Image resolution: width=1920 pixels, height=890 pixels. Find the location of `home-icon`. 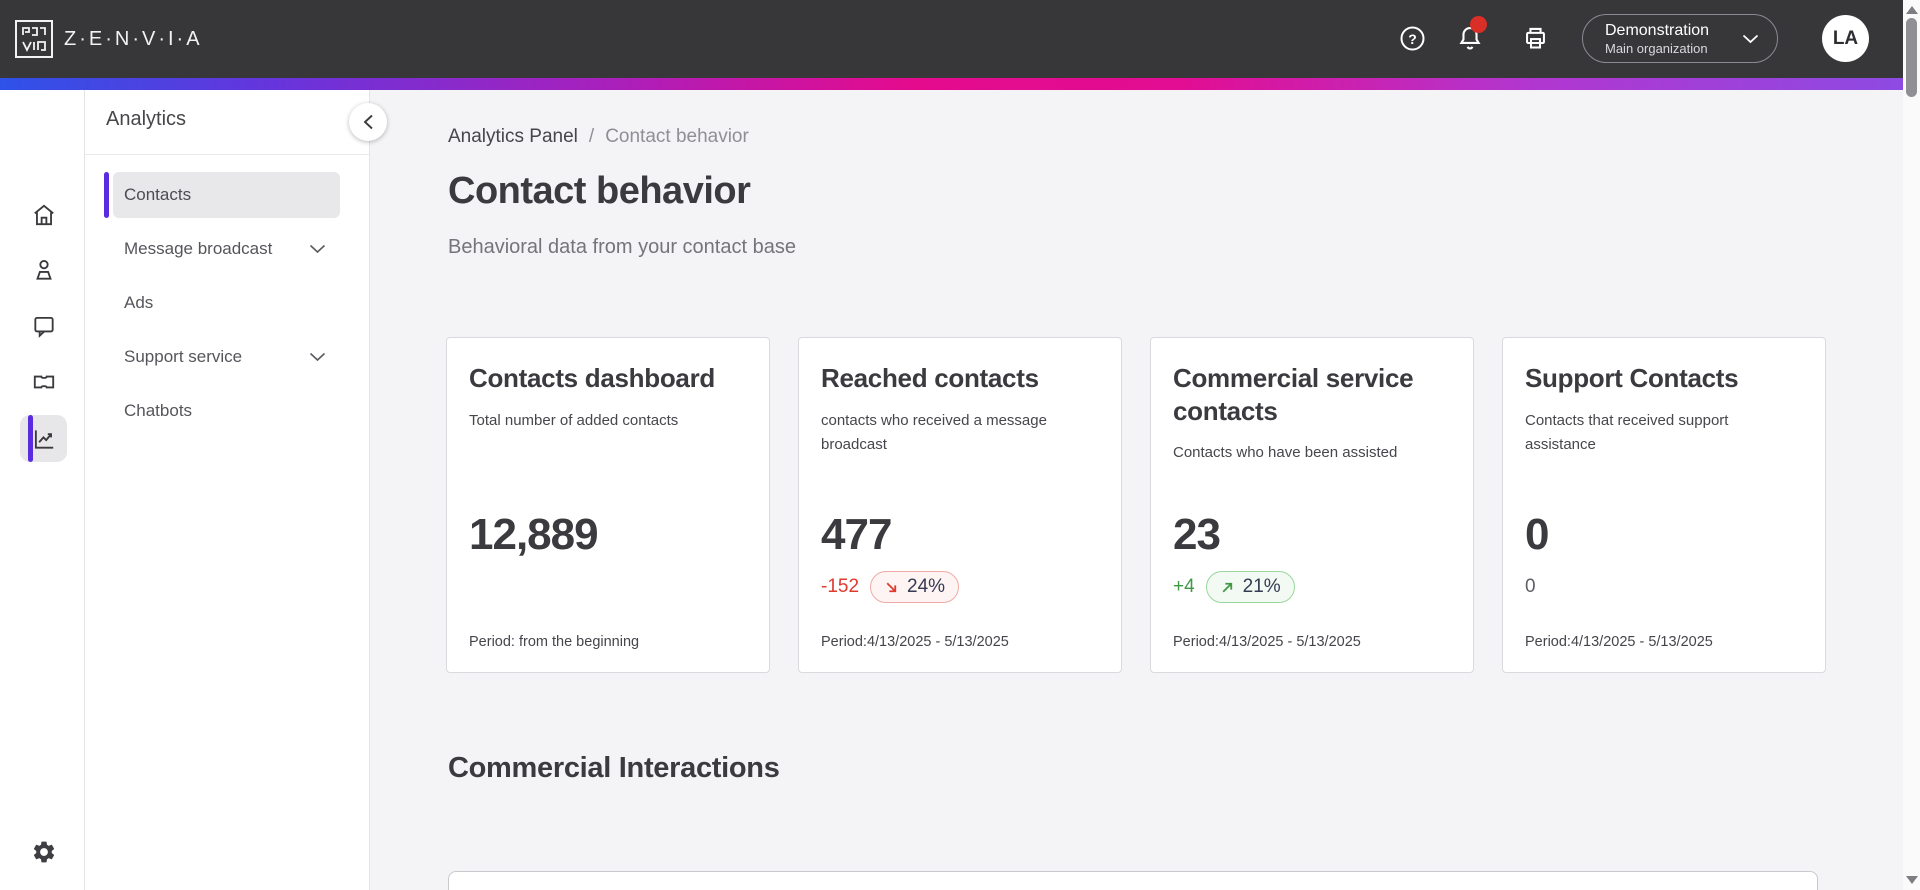

home-icon is located at coordinates (43, 214).